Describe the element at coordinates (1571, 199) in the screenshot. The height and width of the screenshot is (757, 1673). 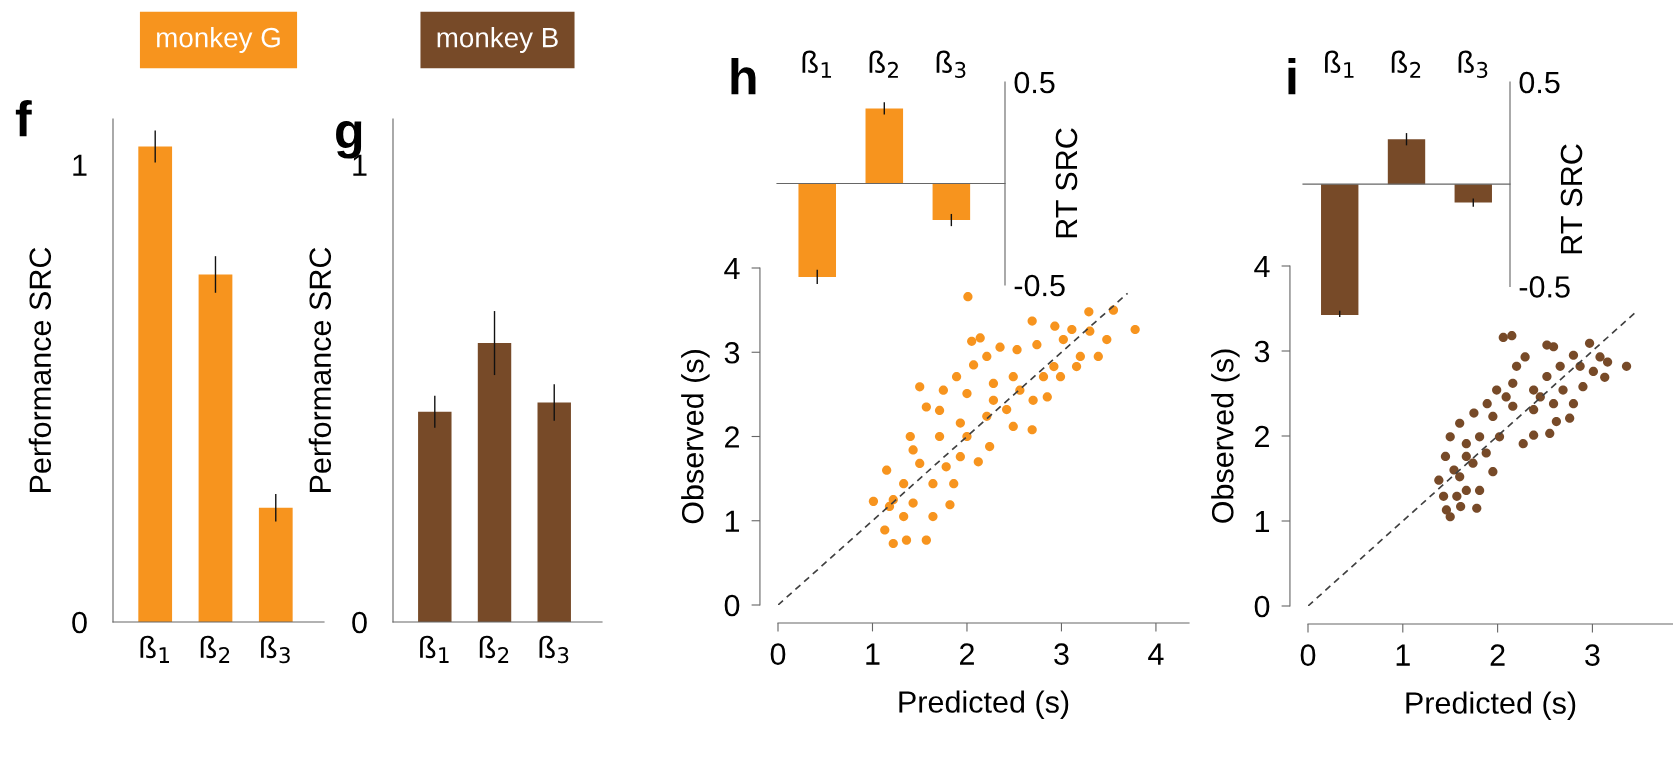
I see `y-axis-title: RT SRC` at that location.